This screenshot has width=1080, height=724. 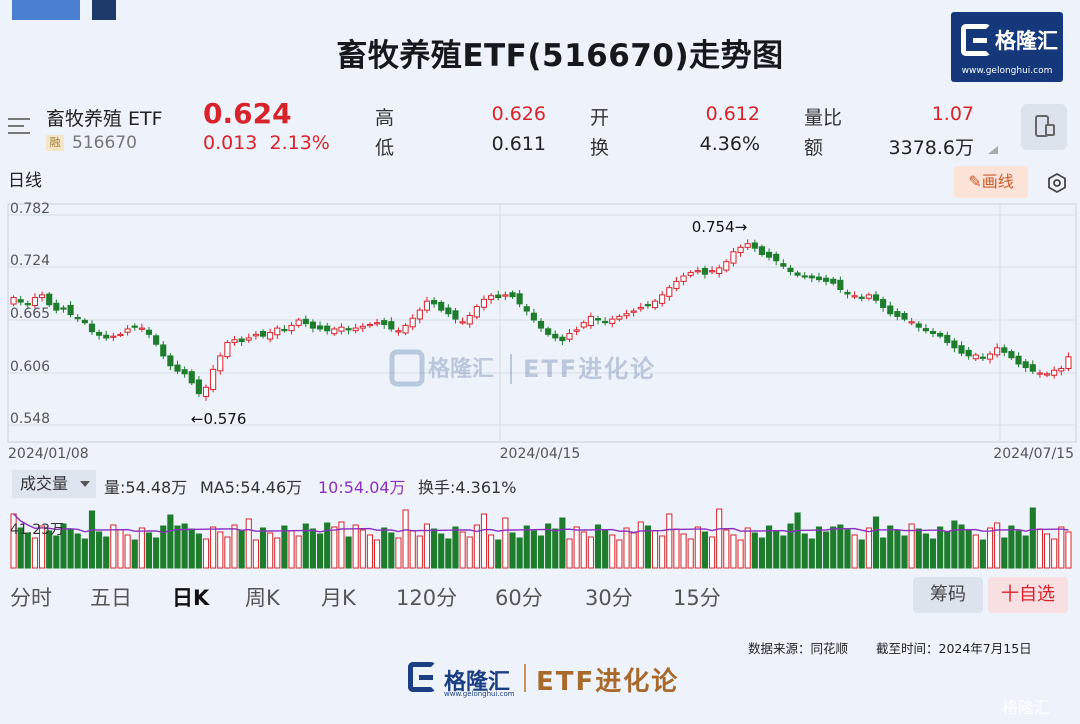 What do you see at coordinates (732, 114) in the screenshot?
I see `open-value: 0.612` at bounding box center [732, 114].